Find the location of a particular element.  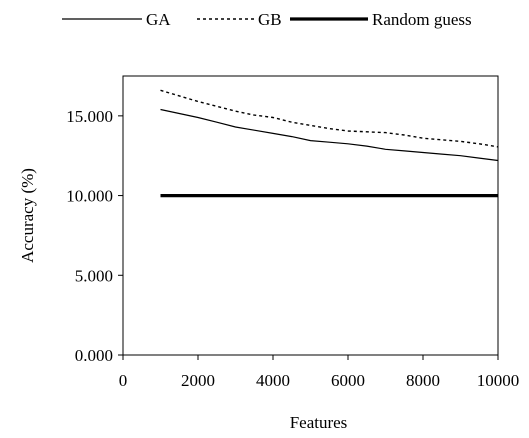

y-axis-label: Accuracy (%) is located at coordinates (27, 215).